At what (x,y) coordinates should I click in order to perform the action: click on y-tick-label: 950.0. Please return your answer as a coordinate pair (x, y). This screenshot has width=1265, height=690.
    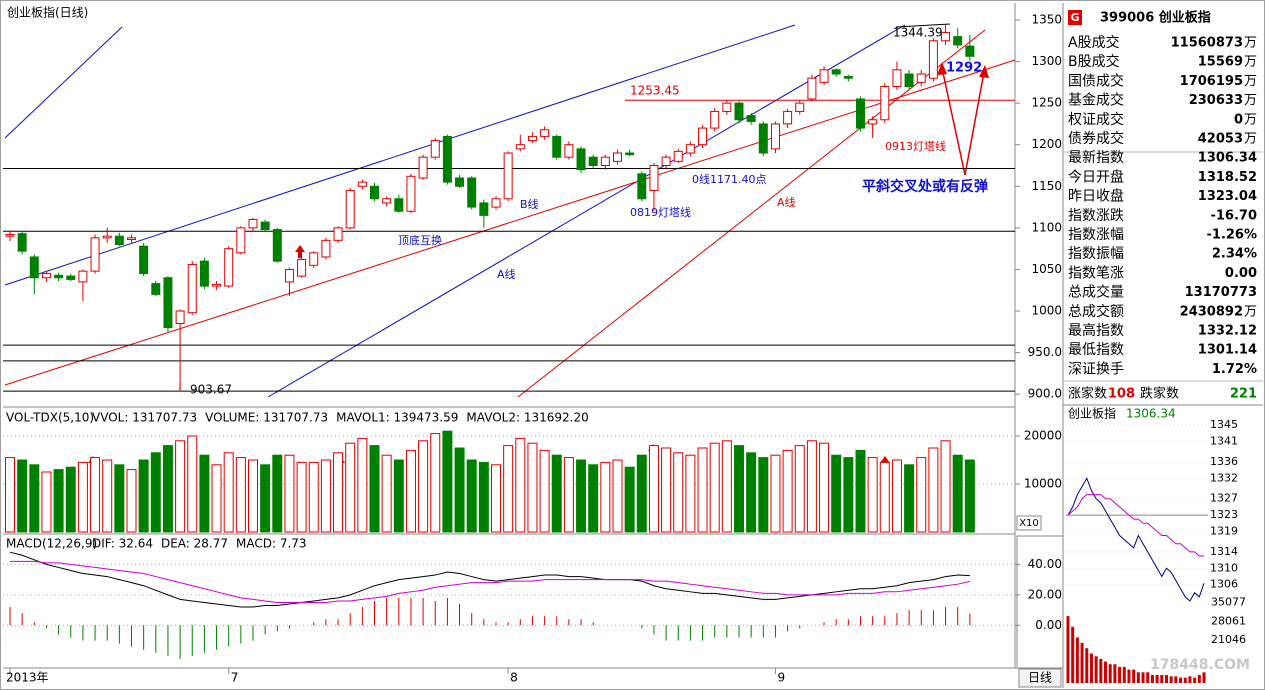
    Looking at the image, I should click on (1045, 352).